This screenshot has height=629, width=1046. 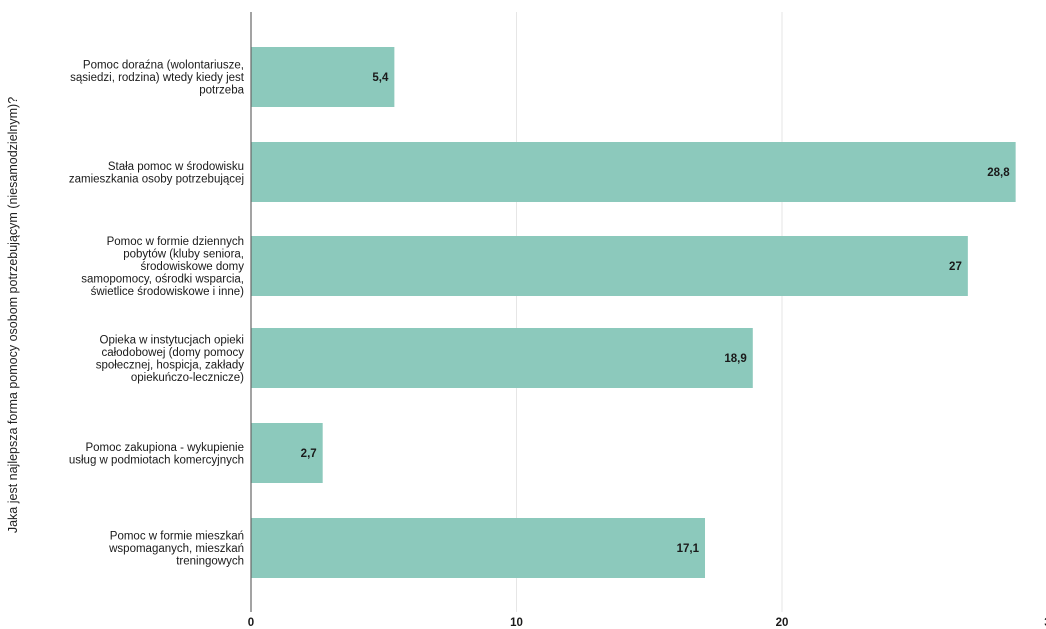 I want to click on category-label-line: całodobowej (domy pomocy, so click(x=172, y=353).